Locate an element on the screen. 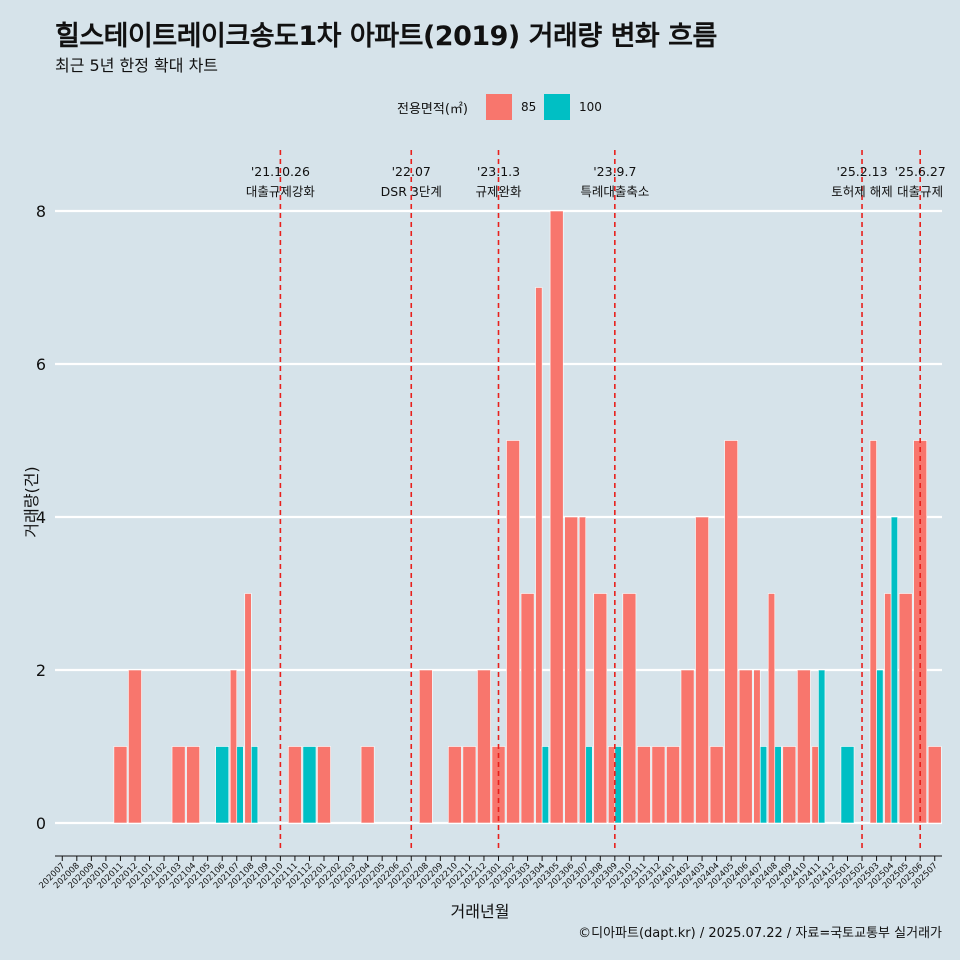 Image resolution: width=960 pixels, height=960 pixels. event-date: '25.6.27 is located at coordinates (920, 171).